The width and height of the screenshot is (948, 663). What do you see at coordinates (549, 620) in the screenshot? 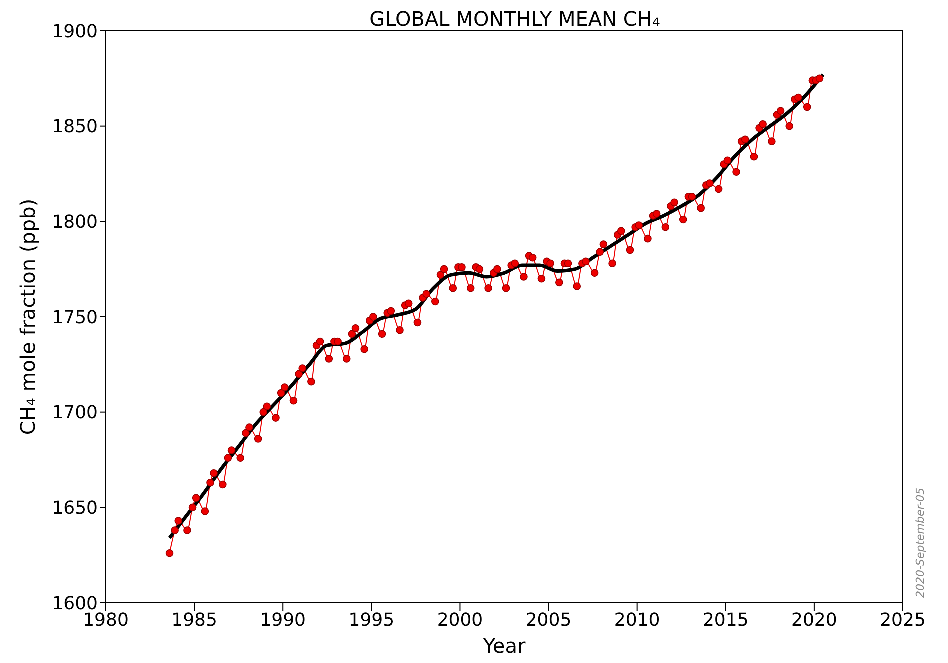
I see `x-tick-label: 2005` at bounding box center [549, 620].